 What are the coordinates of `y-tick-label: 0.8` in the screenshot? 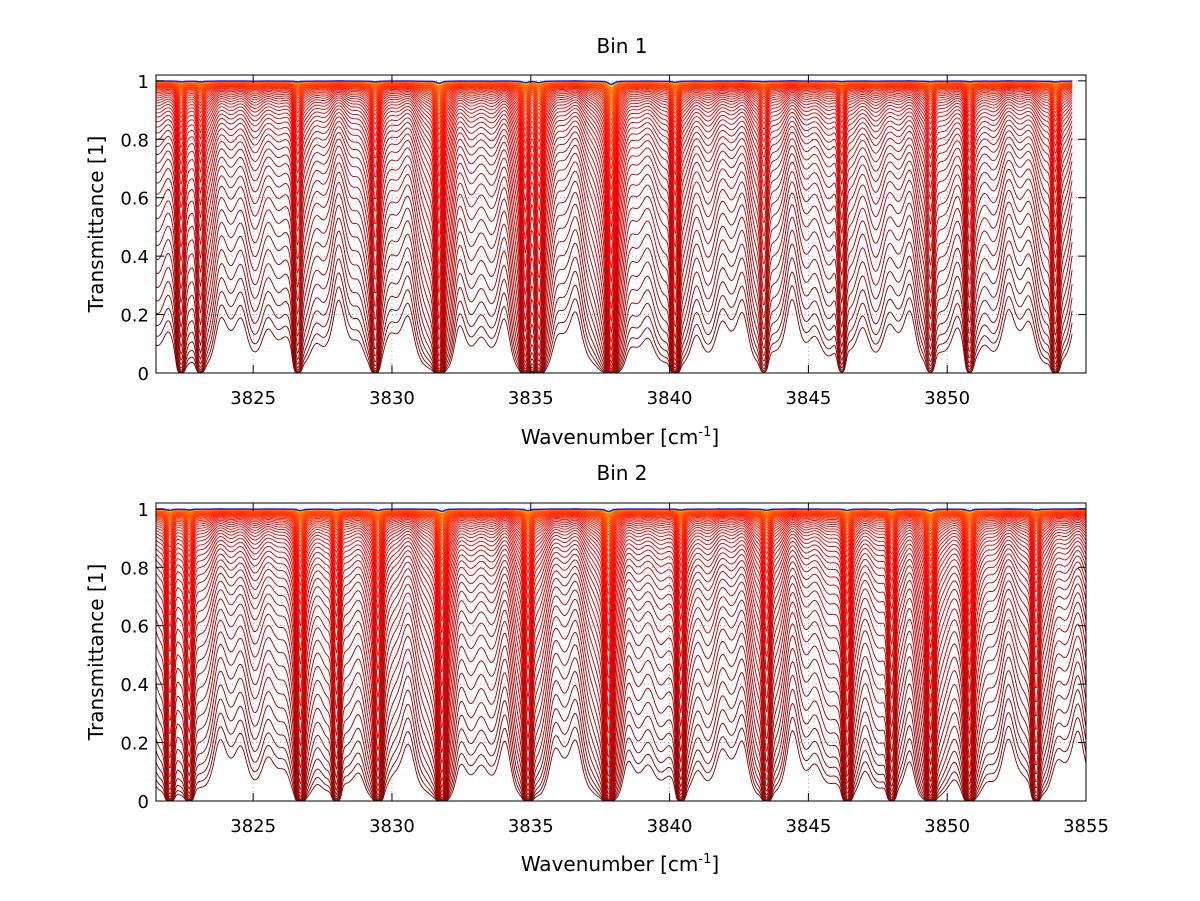 It's located at (134, 140).